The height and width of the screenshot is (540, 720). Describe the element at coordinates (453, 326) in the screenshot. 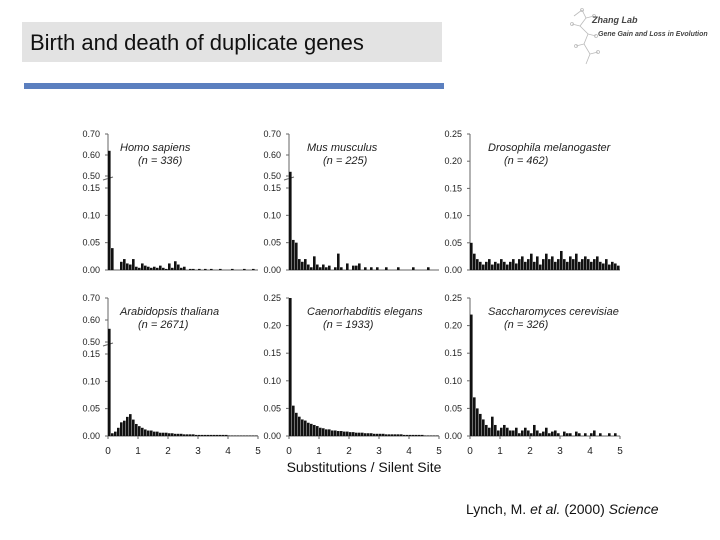

I see `y-tick-label: 0.20` at that location.